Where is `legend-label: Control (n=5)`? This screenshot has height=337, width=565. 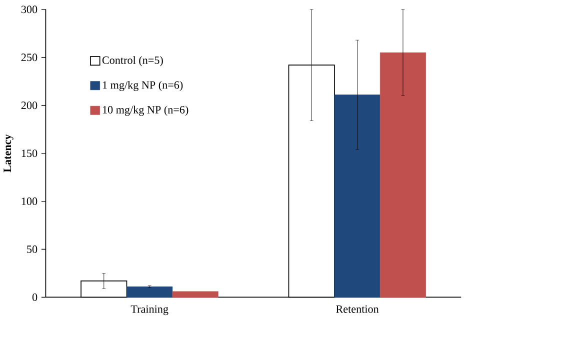 legend-label: Control (n=5) is located at coordinates (132, 61).